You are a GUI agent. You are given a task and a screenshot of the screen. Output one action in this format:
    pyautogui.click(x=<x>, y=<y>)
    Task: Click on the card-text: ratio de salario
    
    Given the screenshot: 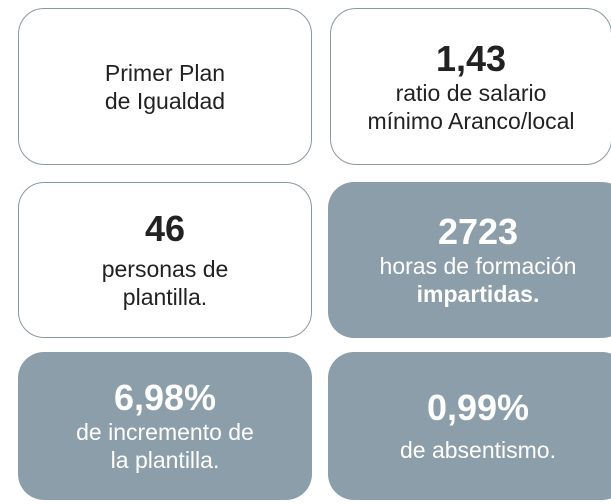 What is the action you would take?
    pyautogui.click(x=471, y=92)
    